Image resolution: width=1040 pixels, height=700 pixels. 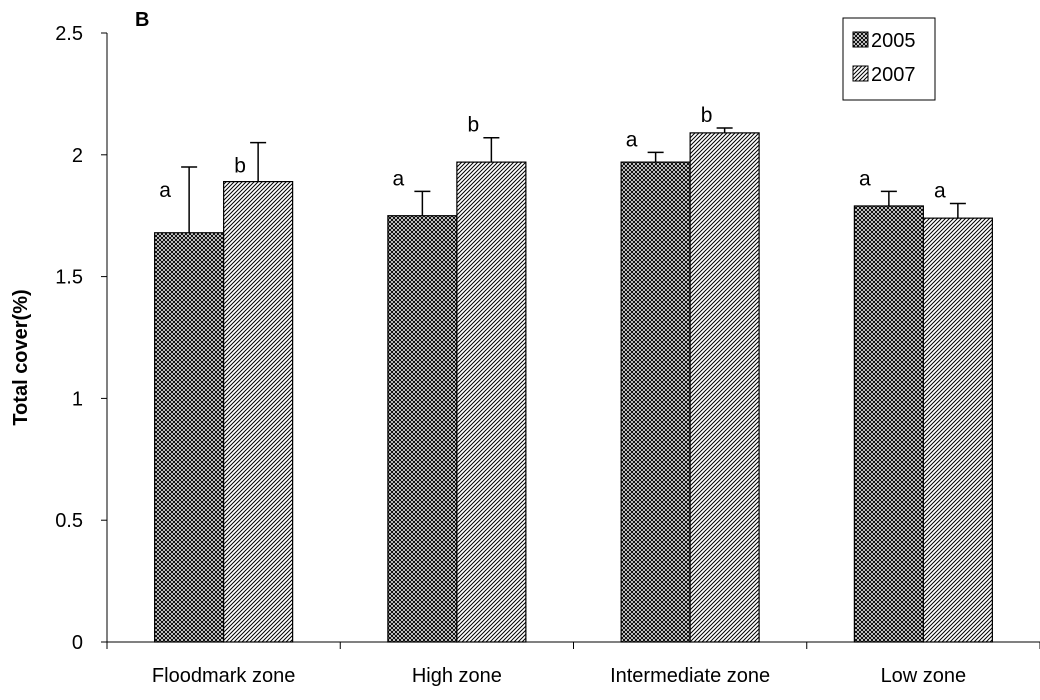 What do you see at coordinates (69, 521) in the screenshot?
I see `y-tick-label: 0.5` at bounding box center [69, 521].